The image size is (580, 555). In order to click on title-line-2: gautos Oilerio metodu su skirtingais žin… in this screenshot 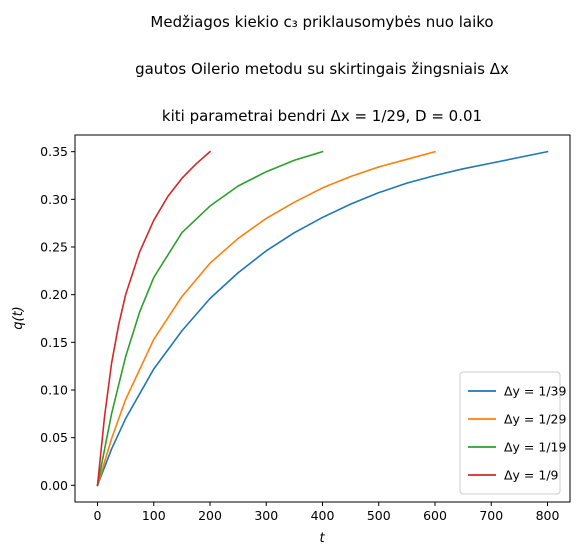, I will do `click(322, 69)`.